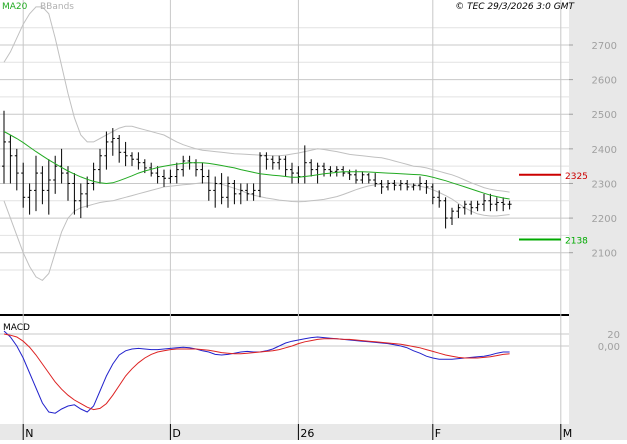  I want to click on time-tick-label: M, so click(568, 433).